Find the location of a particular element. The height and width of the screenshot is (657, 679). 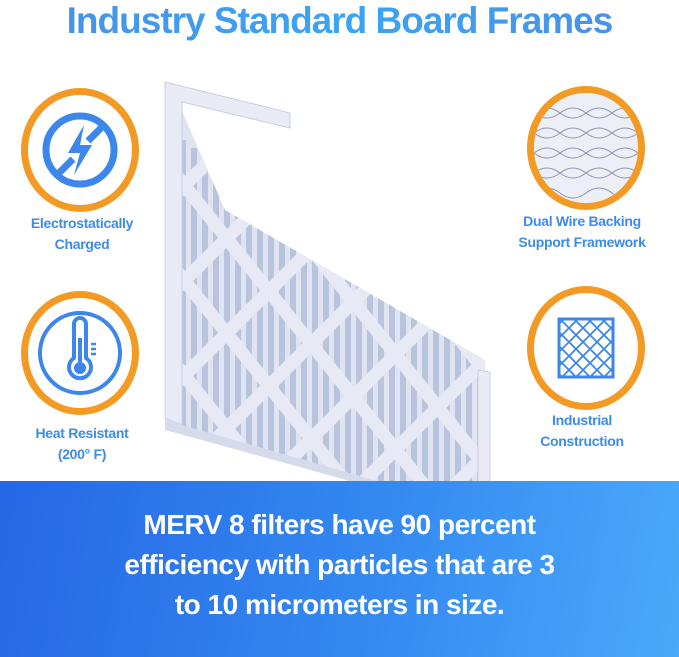

label-line: Dual Wire Backing is located at coordinates (582, 221).